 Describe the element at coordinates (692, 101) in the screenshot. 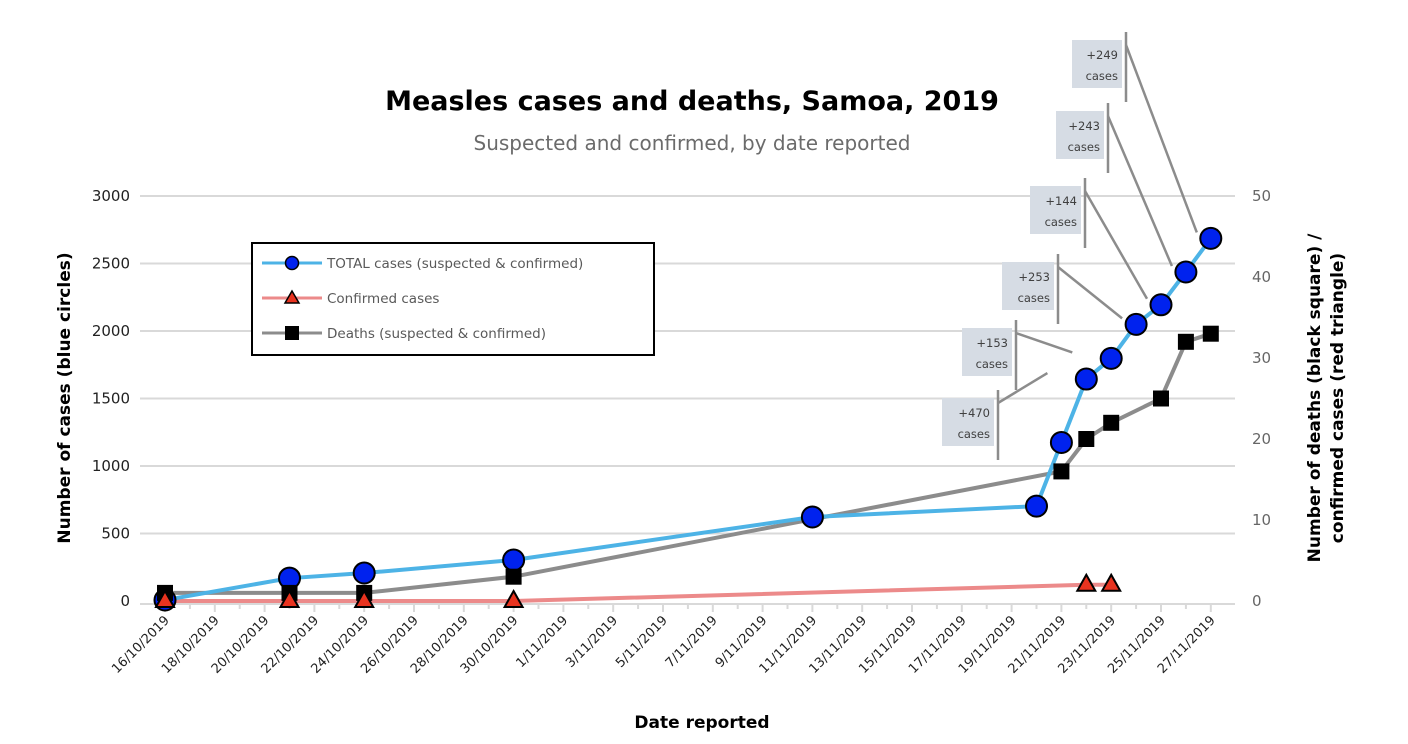

I see `chart-title: Measles cases and deaths, Samoa, 2019` at that location.